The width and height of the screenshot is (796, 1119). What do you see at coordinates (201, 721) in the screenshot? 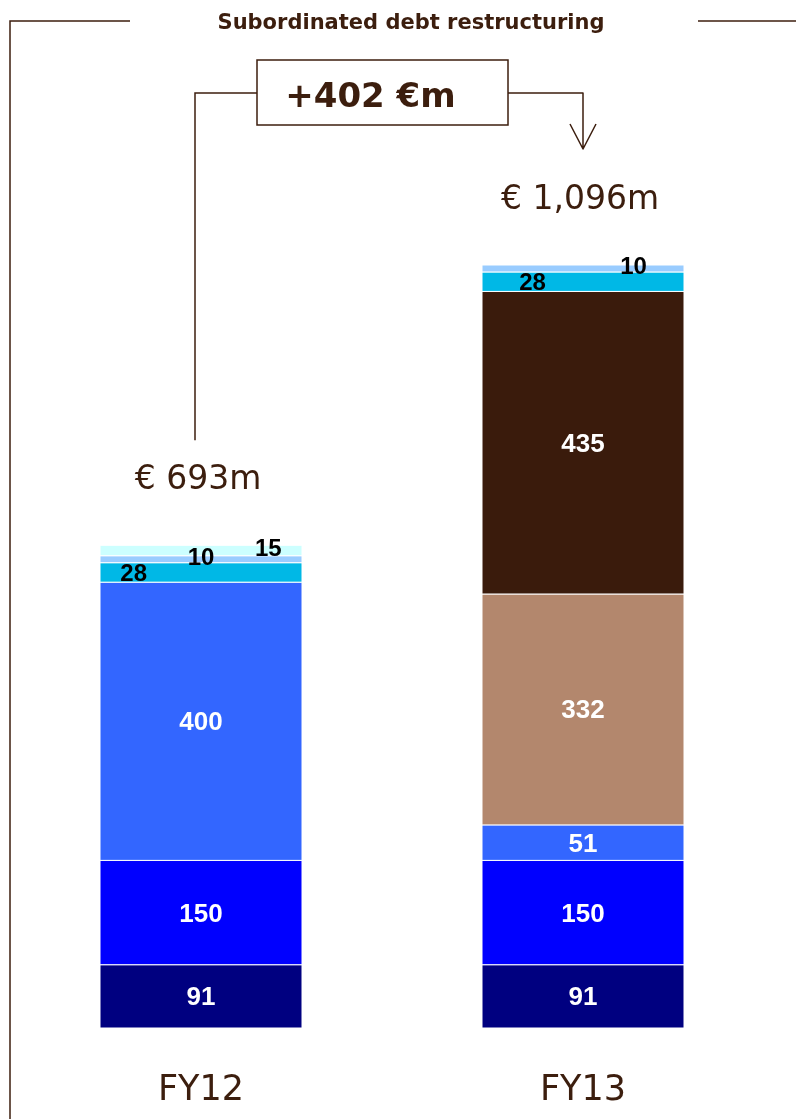
I see `data-label: 400` at bounding box center [201, 721].